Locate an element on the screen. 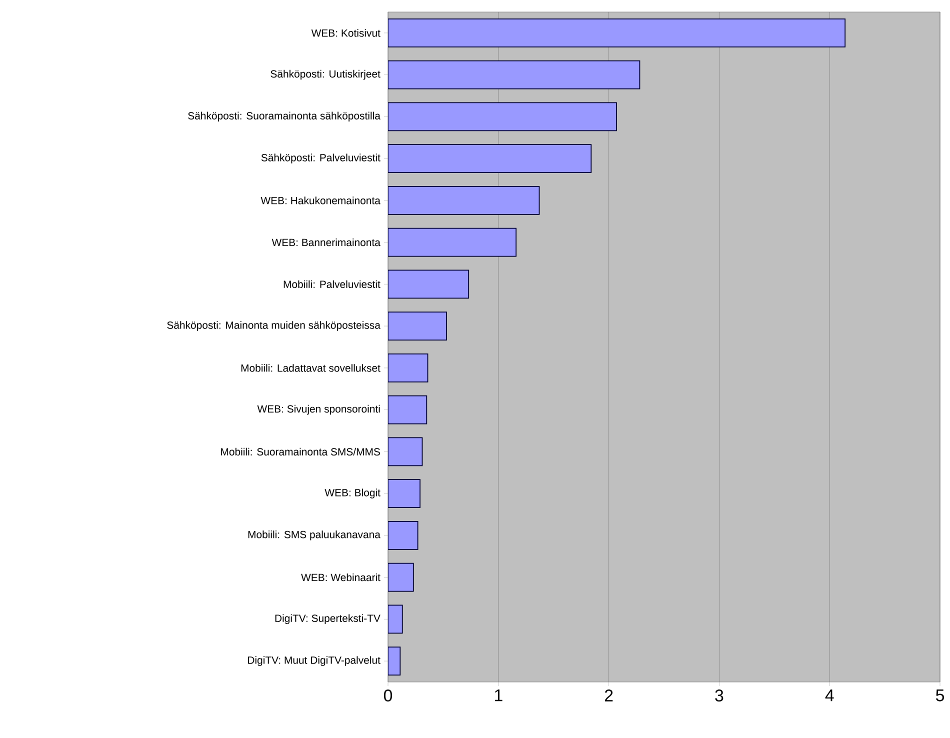  y-tick-label: WEB: Sivujen sponsorointi is located at coordinates (318, 409).